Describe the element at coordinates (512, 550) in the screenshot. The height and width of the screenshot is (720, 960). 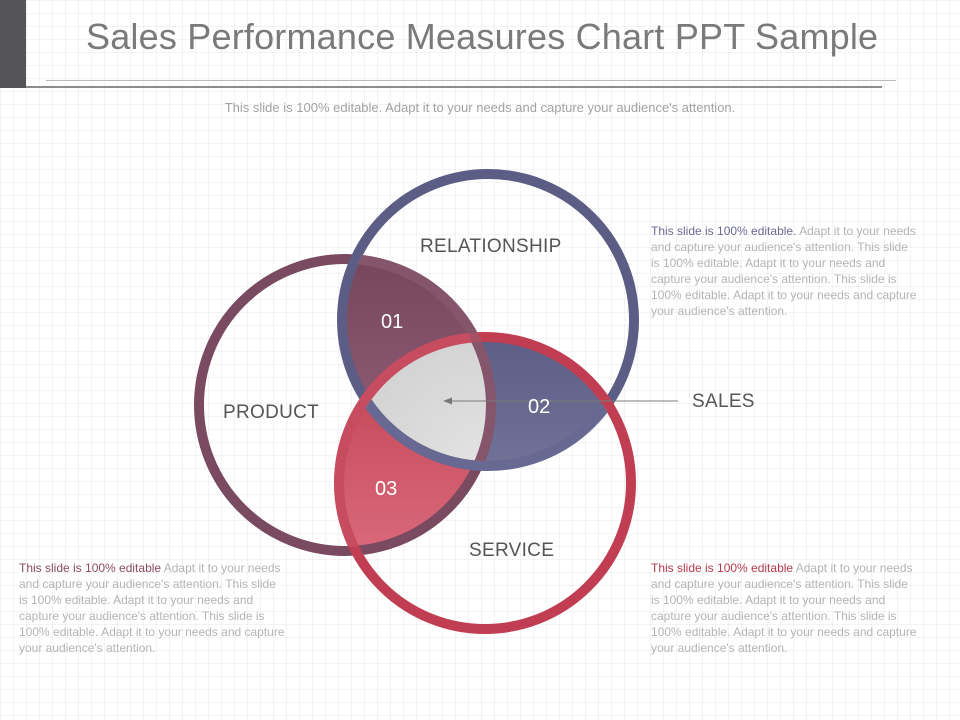
I see `service-label: SERVICE` at that location.